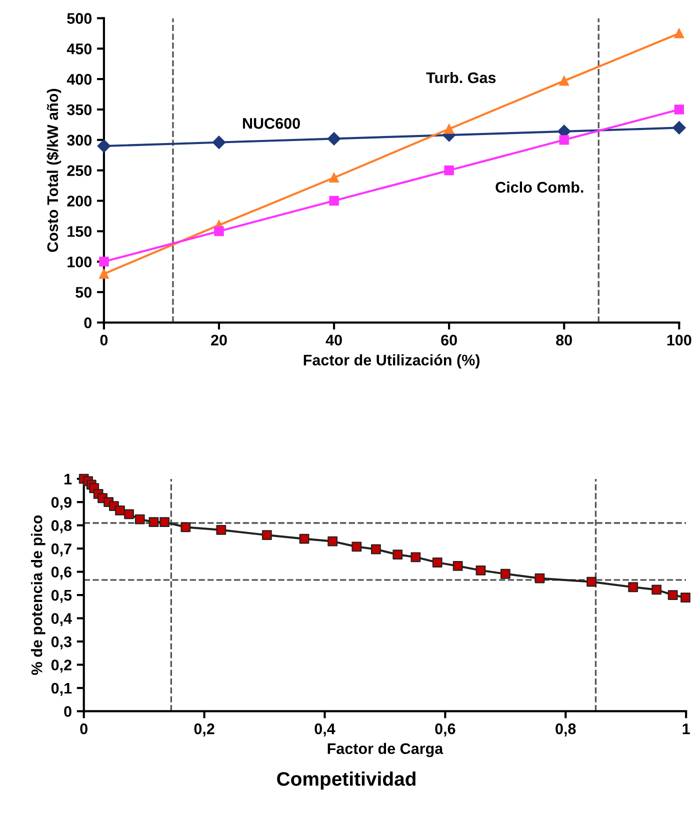  Describe the element at coordinates (449, 340) in the screenshot. I see `x-tick-label: 60` at that location.